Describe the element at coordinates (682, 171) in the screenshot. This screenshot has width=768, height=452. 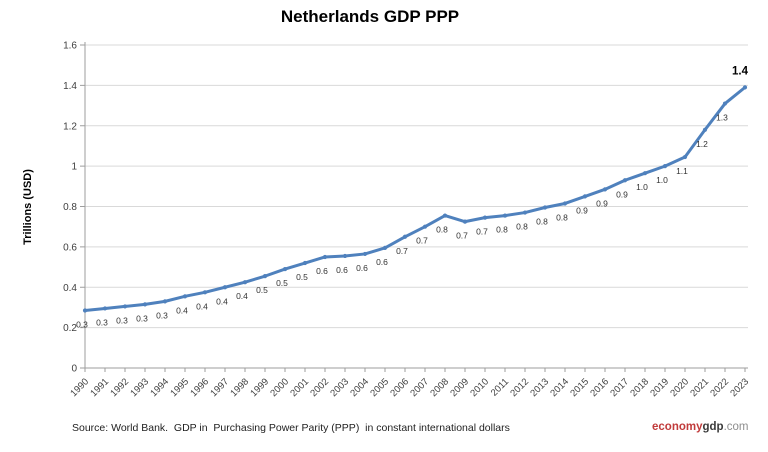
I see `data-point-label: 1.1` at that location.